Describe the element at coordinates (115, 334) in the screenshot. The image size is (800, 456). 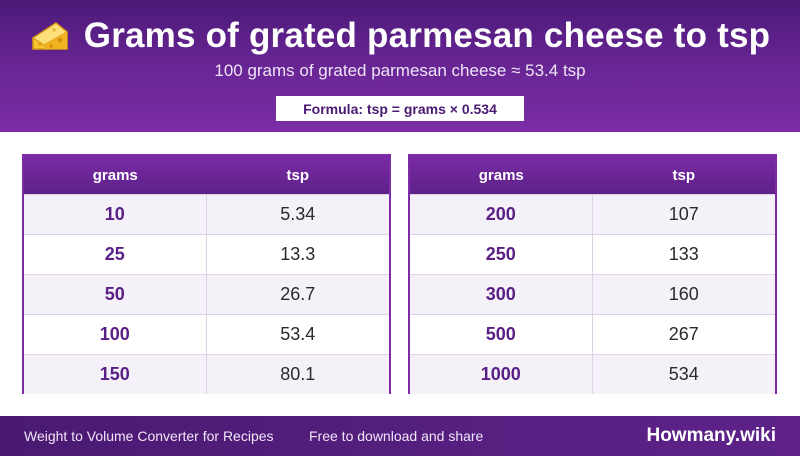
I see `grams-cell: 100` at that location.